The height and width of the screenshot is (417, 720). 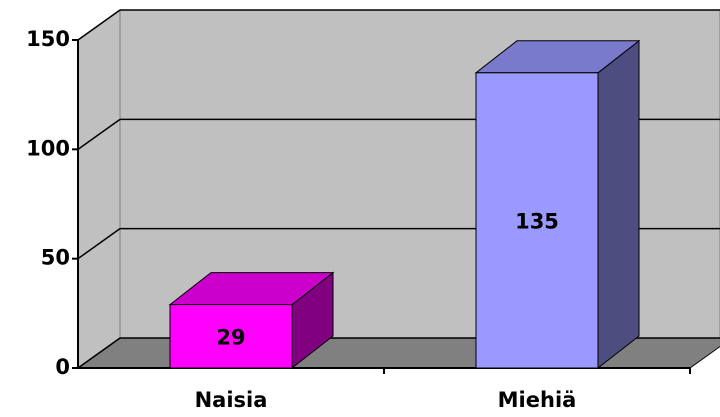 What do you see at coordinates (55, 258) in the screenshot?
I see `y-tick-label: 50` at bounding box center [55, 258].